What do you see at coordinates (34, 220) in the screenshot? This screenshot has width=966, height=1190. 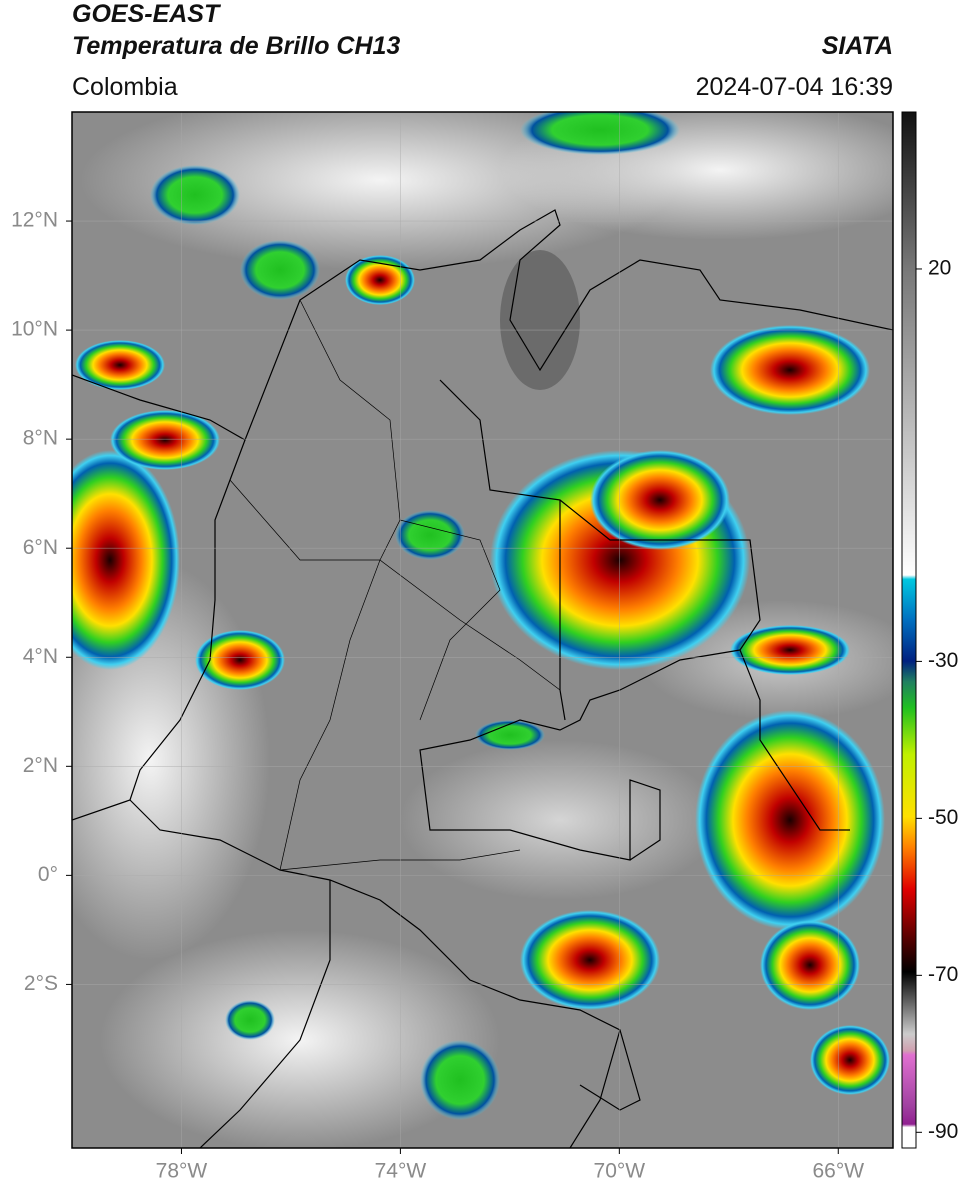 I see `y-tick-label: 12°N` at bounding box center [34, 220].